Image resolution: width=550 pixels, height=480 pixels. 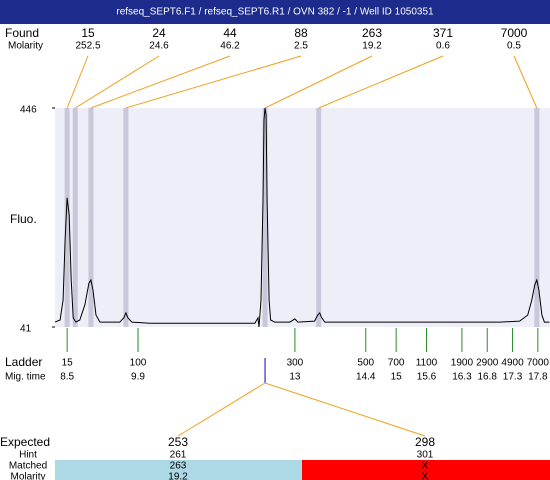 I want to click on ladder-time: 16.8, so click(x=488, y=377).